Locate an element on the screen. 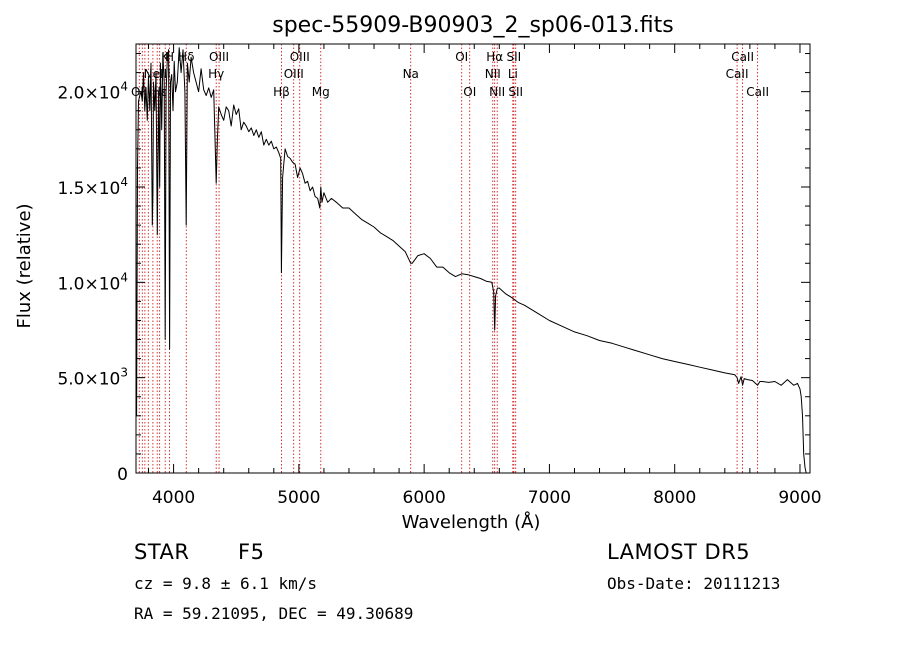  redshift-velocity: cz = 9.8 ± 6.1 km/s is located at coordinates (226, 583).